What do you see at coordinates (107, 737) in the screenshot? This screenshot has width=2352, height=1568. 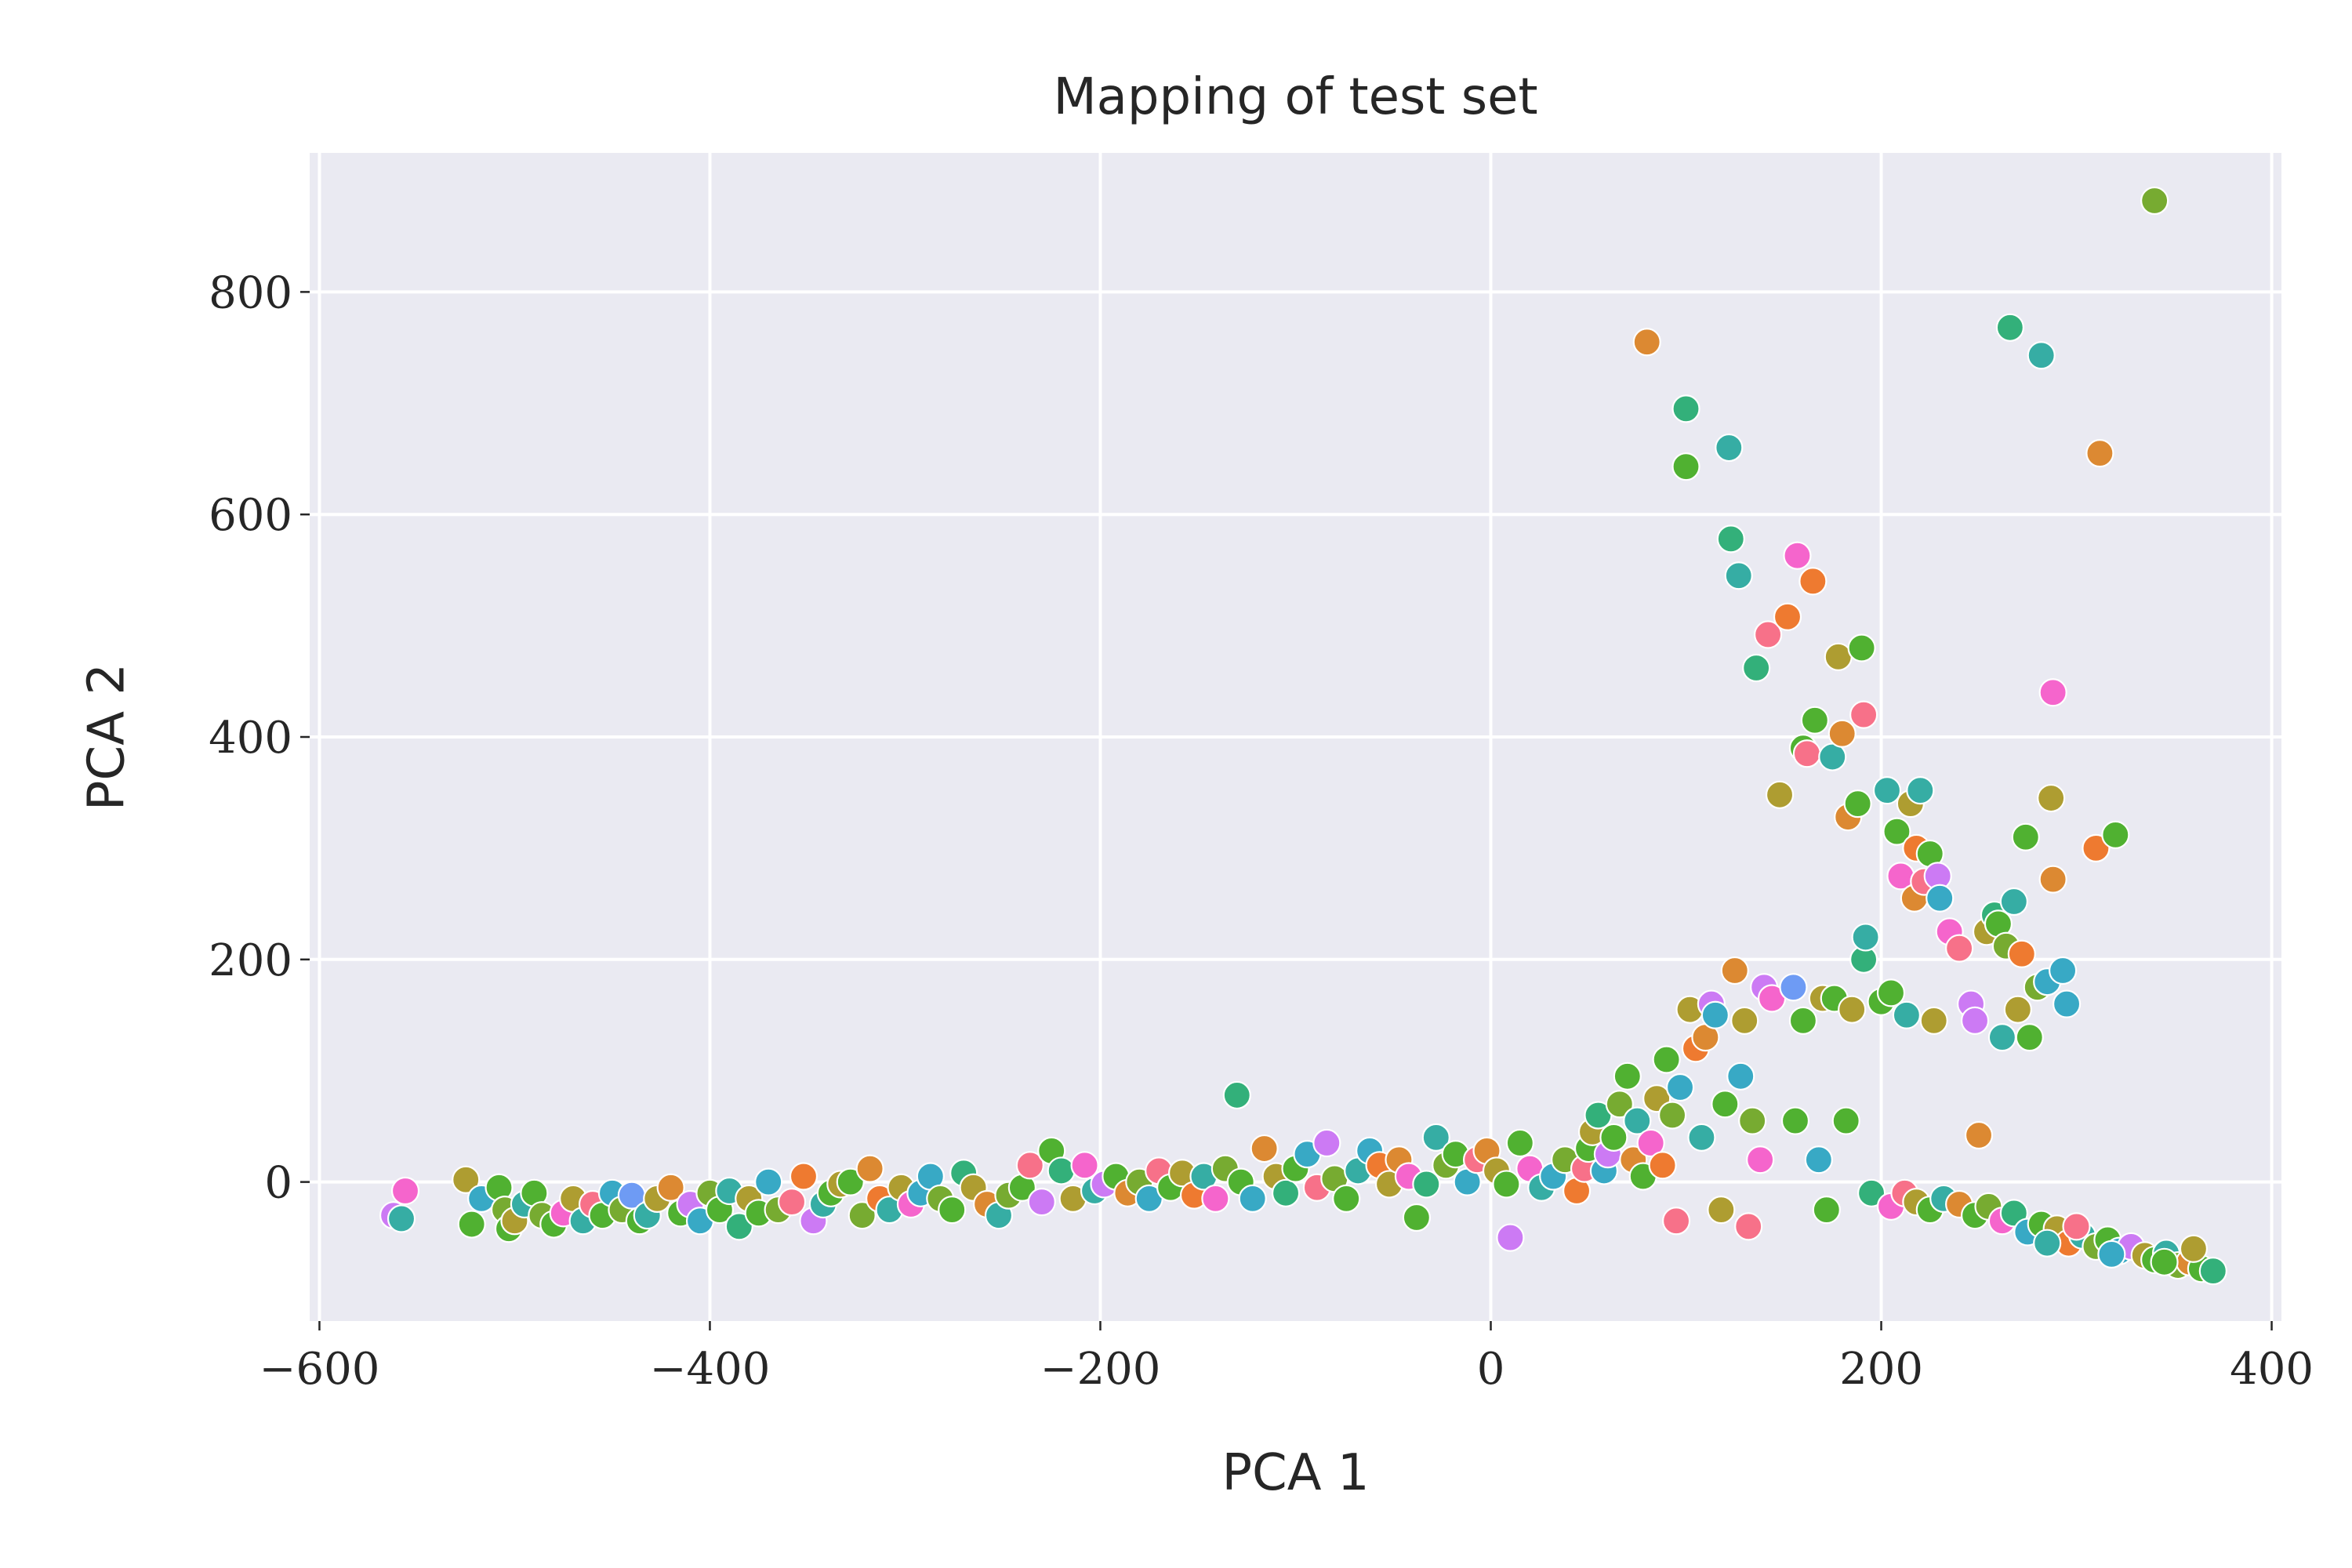 I see `y-axis-label: PCA 2` at bounding box center [107, 737].